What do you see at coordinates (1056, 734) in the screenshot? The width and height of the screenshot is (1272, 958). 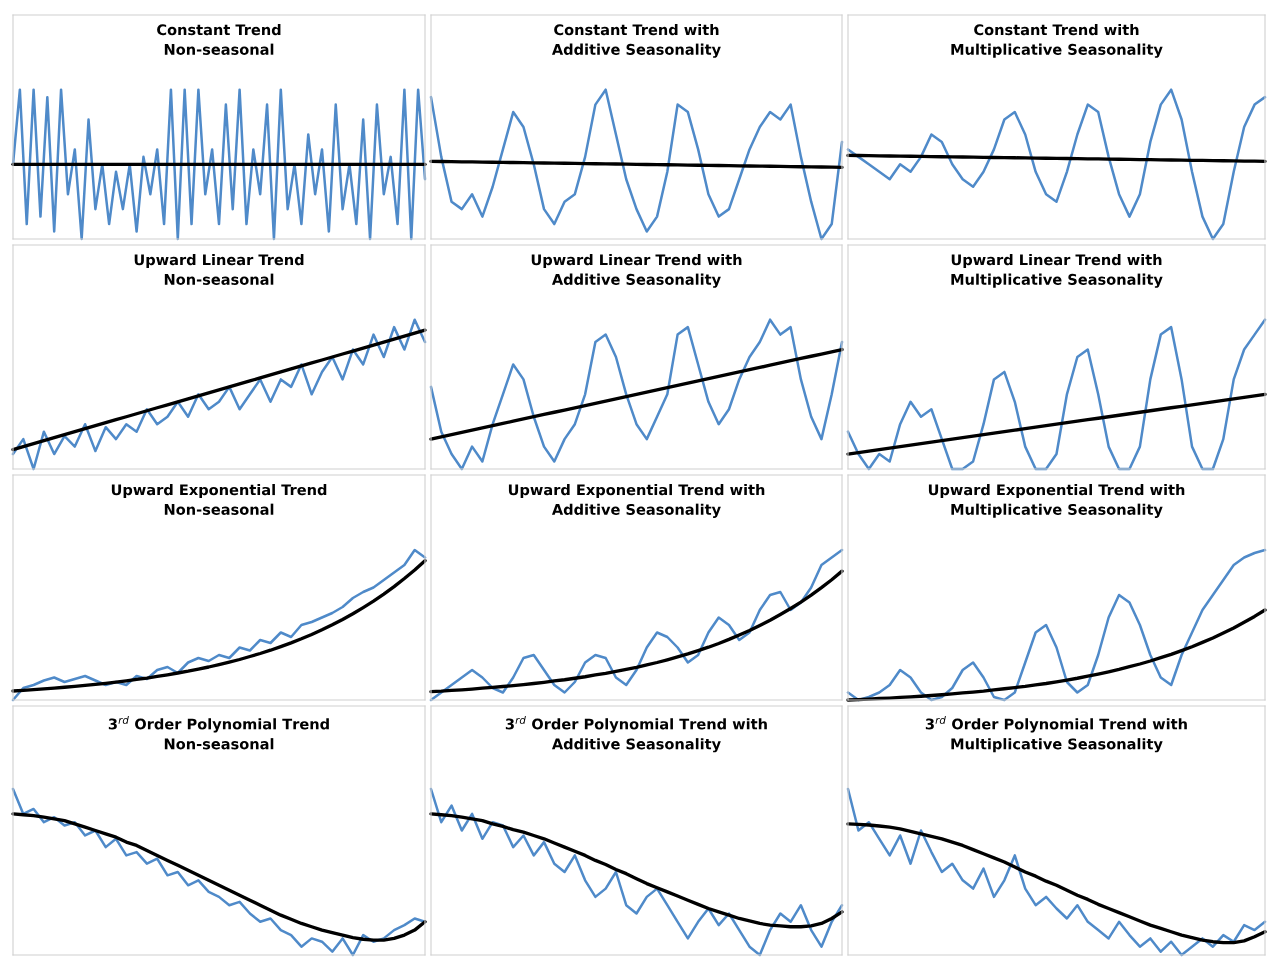 I see `chart-title: 3$^{rd}$ Order Polynomial Trend with Multiplicative Seasonality` at bounding box center [1056, 734].